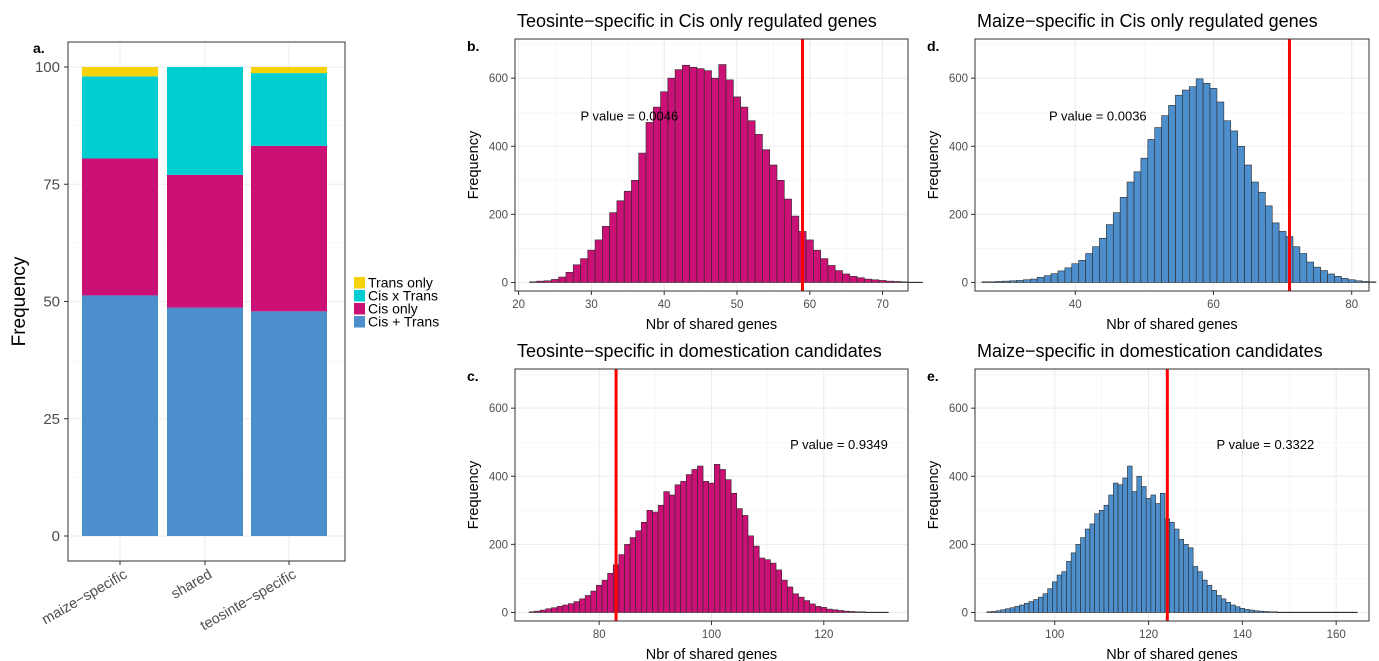 This screenshot has width=1379, height=661. Describe the element at coordinates (809, 305) in the screenshot. I see `x-tick-label: 60` at that location.